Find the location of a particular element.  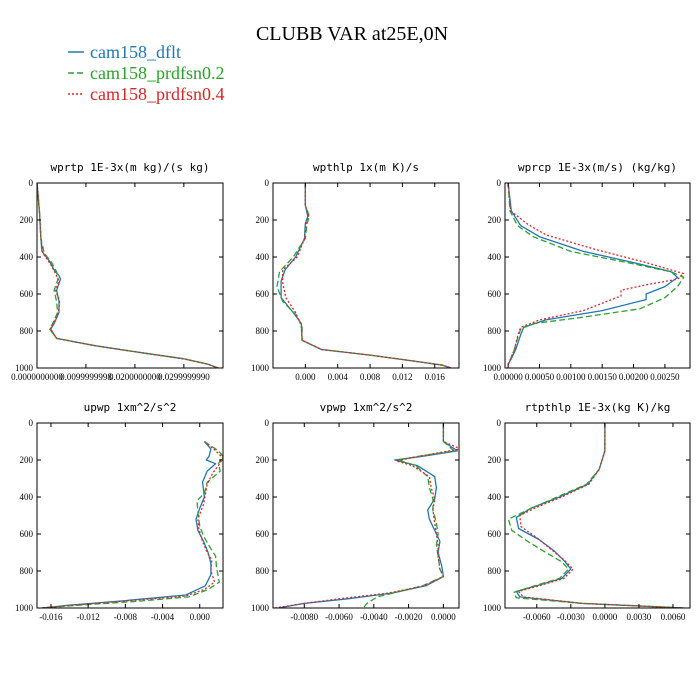

x-tick-label: -0.0040 is located at coordinates (374, 617).